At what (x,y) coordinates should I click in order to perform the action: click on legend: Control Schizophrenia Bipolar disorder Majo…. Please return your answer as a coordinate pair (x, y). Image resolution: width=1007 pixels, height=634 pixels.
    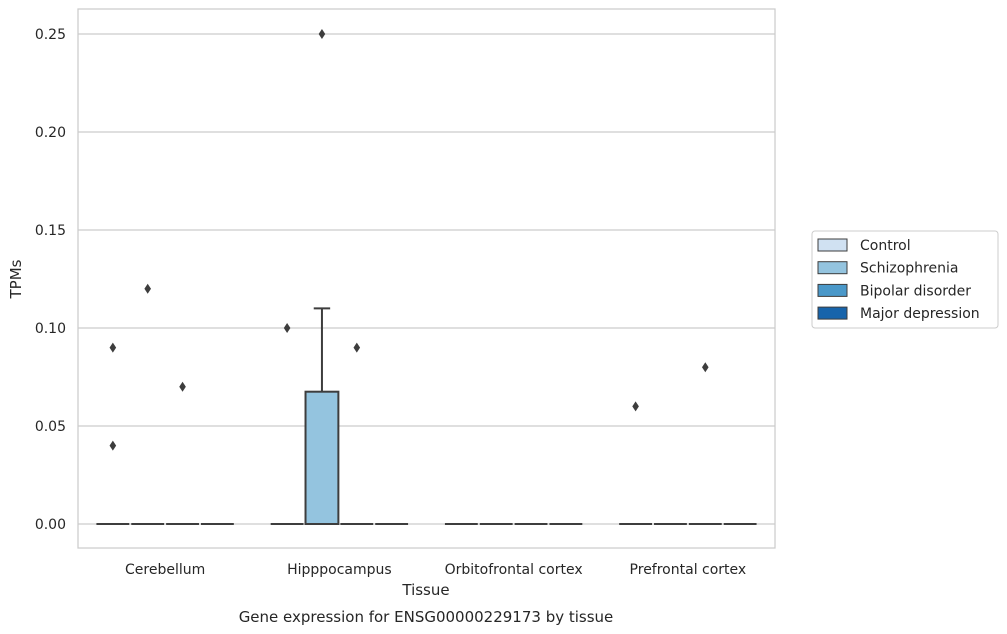
    Looking at the image, I should click on (905, 279).